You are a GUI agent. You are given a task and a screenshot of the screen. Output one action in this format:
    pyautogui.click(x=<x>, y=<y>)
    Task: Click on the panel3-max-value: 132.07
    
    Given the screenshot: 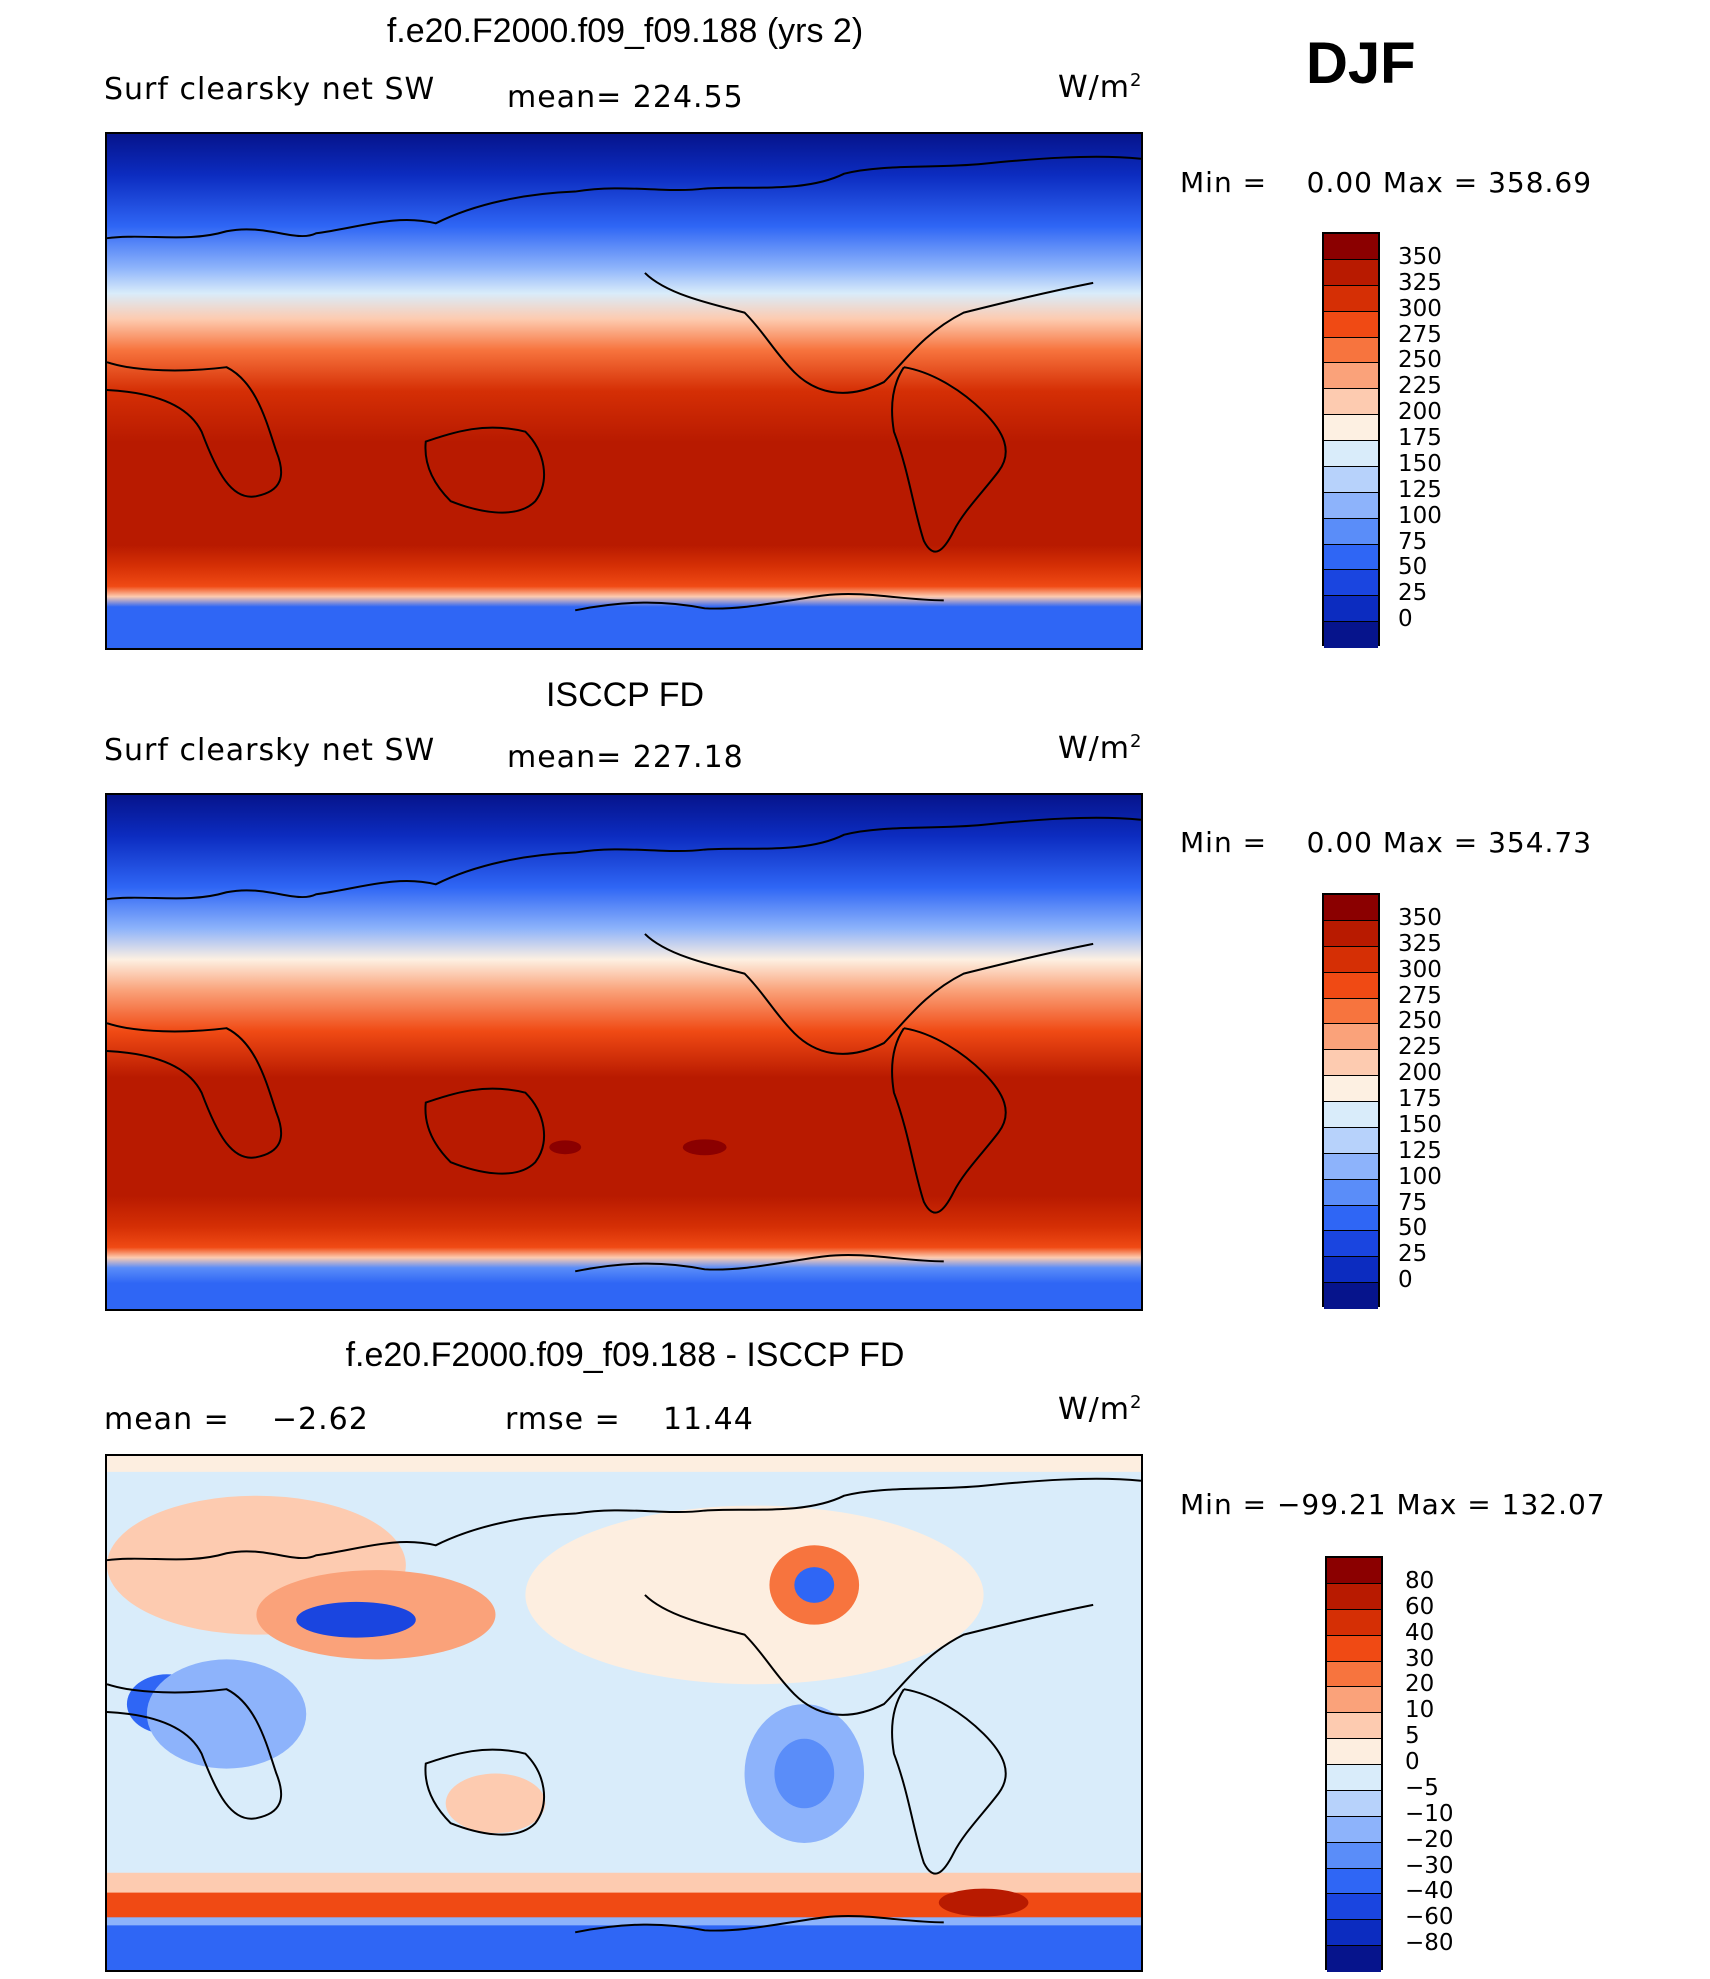 What is the action you would take?
    pyautogui.click(x=1553, y=1504)
    